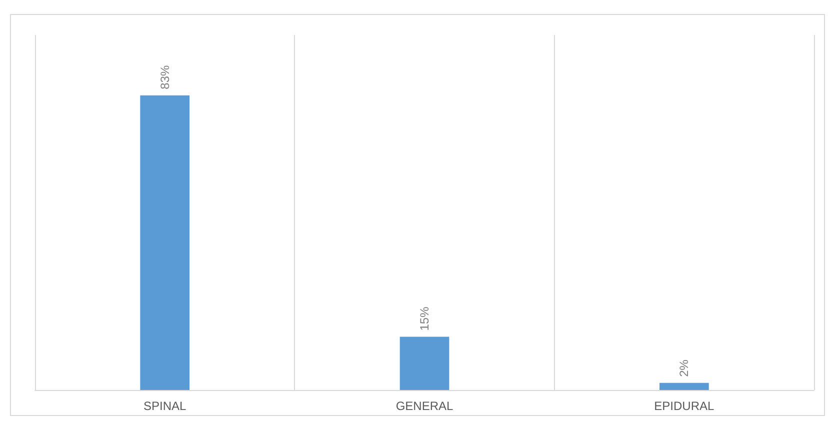 This screenshot has width=829, height=424. I want to click on data-label: 15%, so click(425, 318).